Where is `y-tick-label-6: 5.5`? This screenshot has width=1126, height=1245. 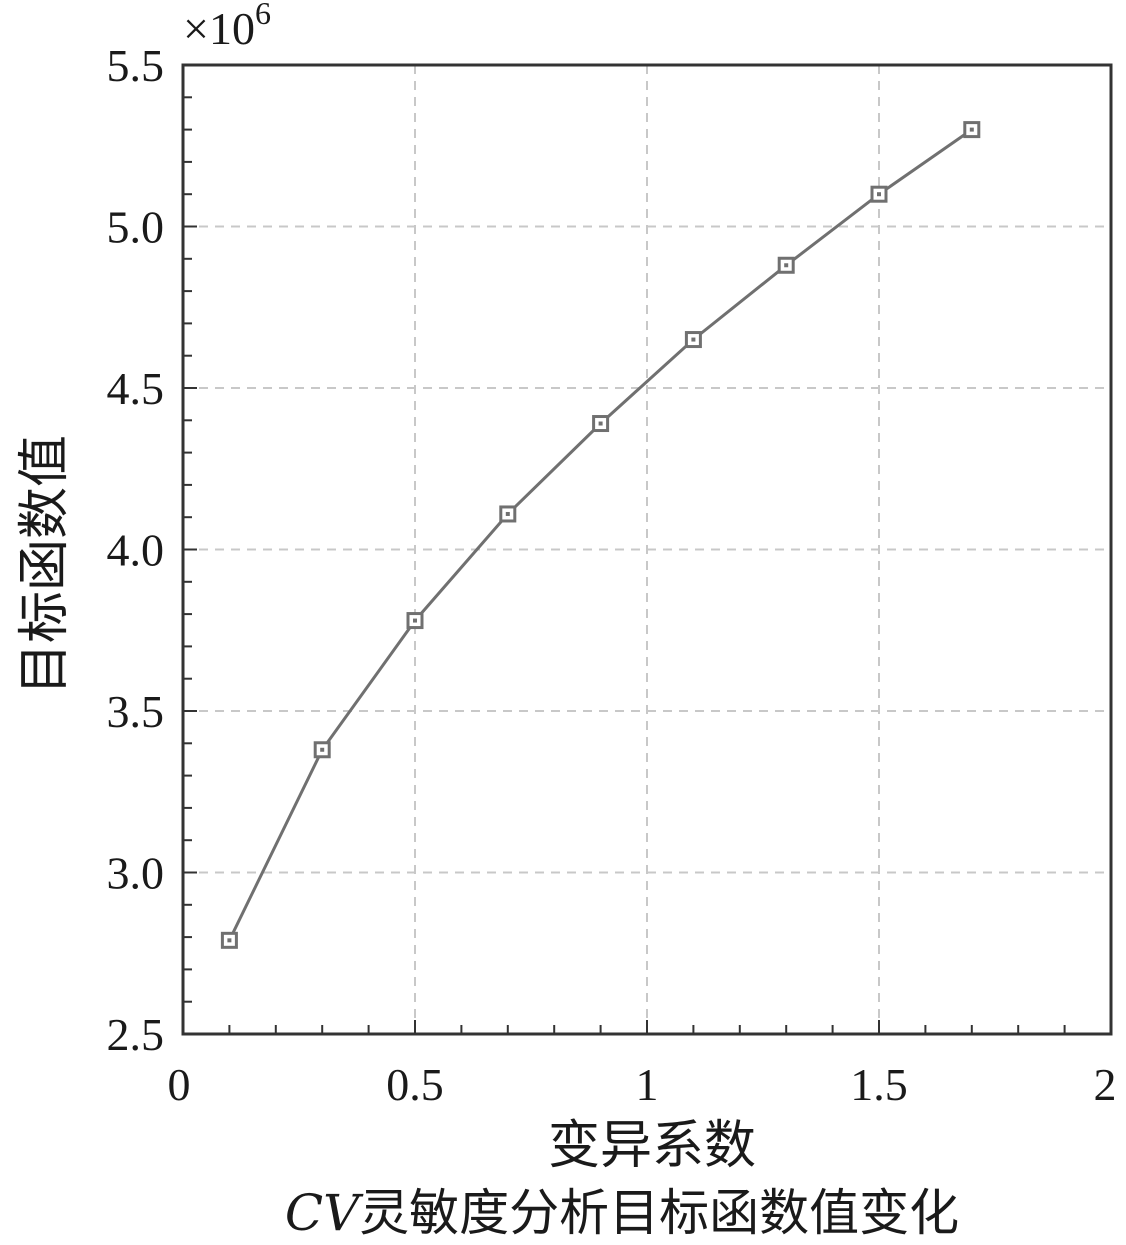 y-tick-label-6: 5.5 is located at coordinates (136, 65).